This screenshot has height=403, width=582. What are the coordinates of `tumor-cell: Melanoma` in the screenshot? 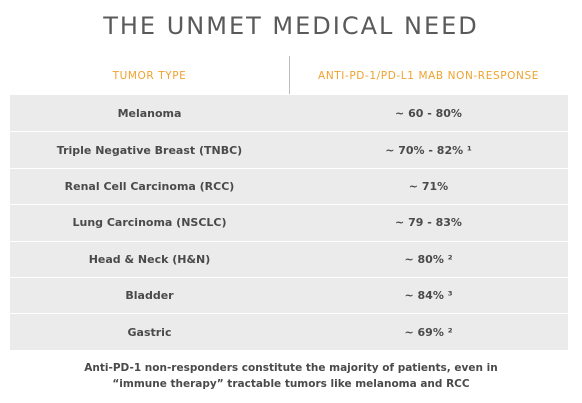 It's located at (149, 113).